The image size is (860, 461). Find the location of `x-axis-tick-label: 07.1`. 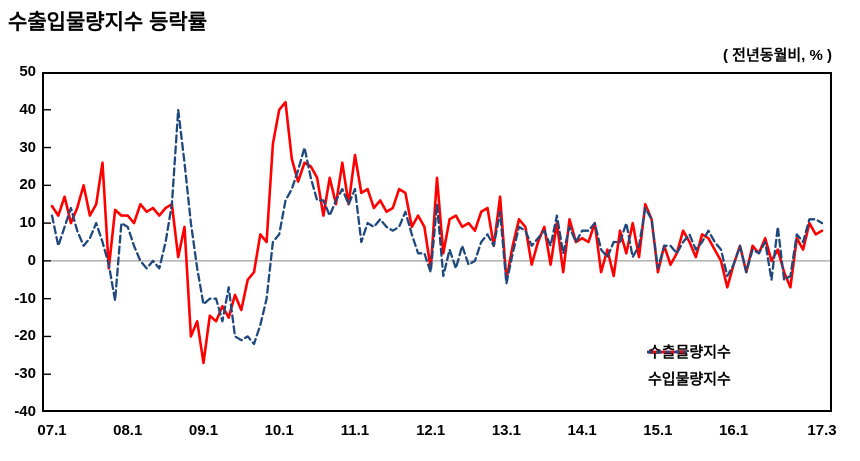

x-axis-tick-label: 07.1 is located at coordinates (52, 430).